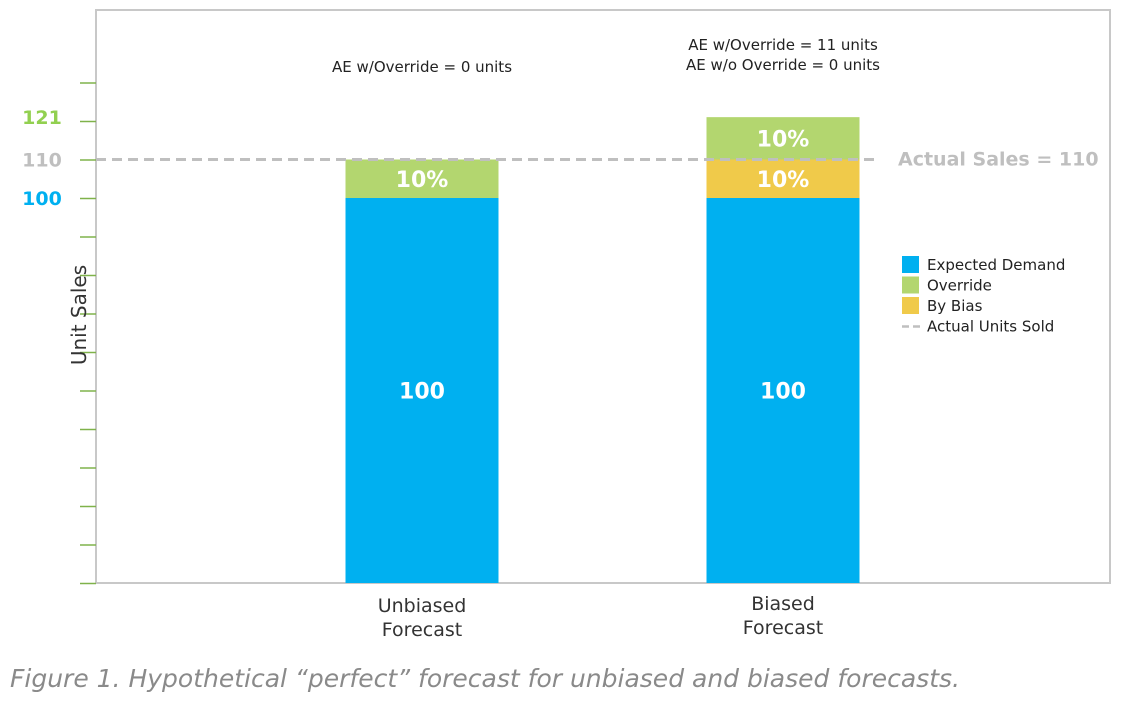 The width and height of the screenshot is (1121, 702). What do you see at coordinates (422, 67) in the screenshot?
I see `annotation-line: AE w/Override = 0 units` at bounding box center [422, 67].